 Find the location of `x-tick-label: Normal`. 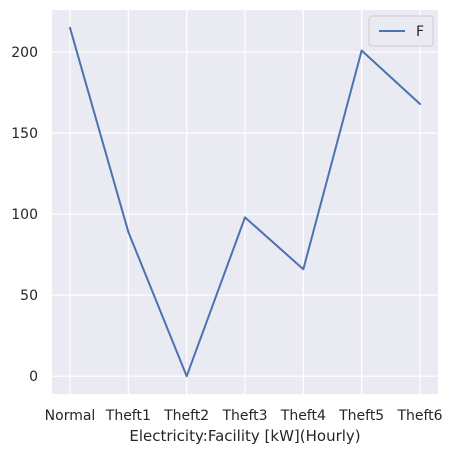

x-tick-label: Normal is located at coordinates (70, 416).